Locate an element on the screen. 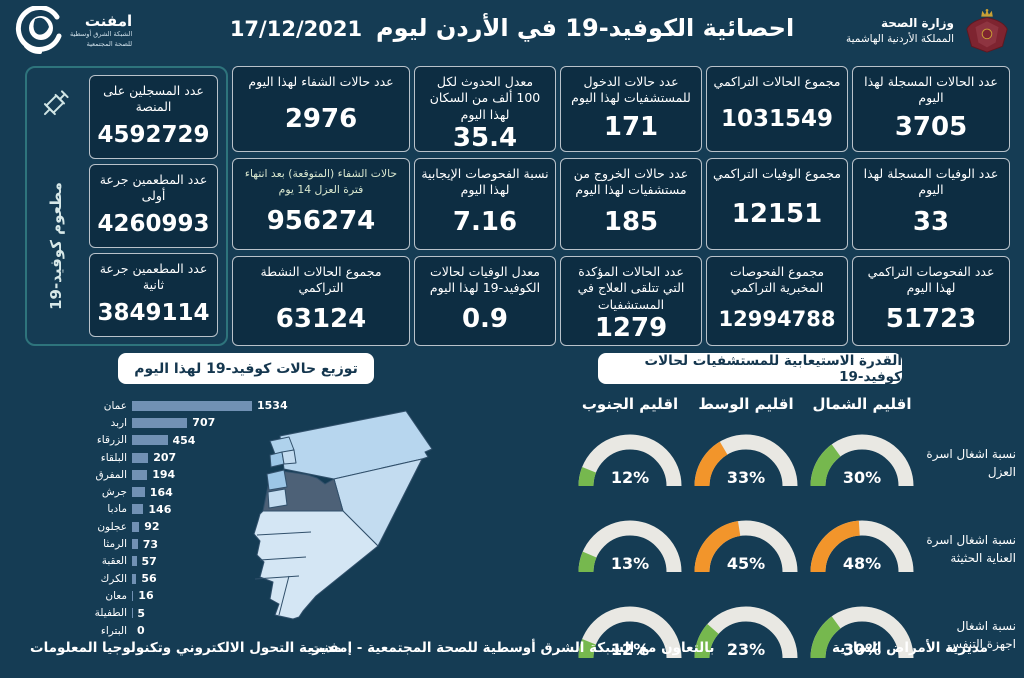 This screenshot has width=1024, height=678. gauge: 23% is located at coordinates (746, 635).